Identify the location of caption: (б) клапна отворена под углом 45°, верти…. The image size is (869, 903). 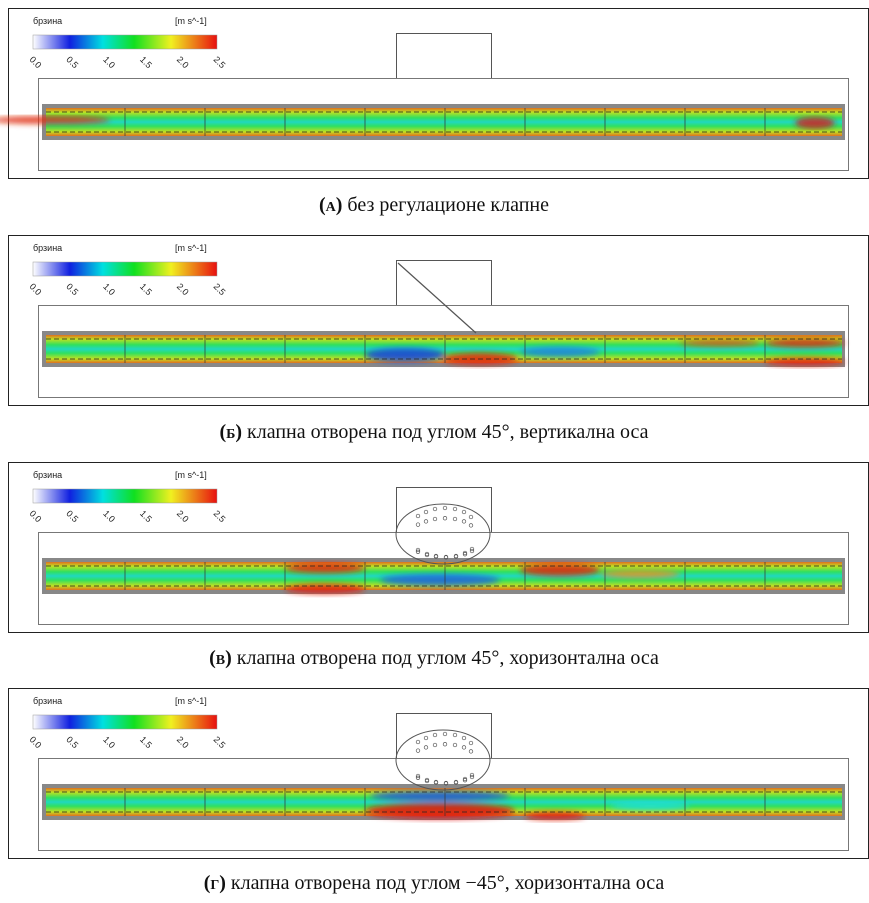
(433, 432).